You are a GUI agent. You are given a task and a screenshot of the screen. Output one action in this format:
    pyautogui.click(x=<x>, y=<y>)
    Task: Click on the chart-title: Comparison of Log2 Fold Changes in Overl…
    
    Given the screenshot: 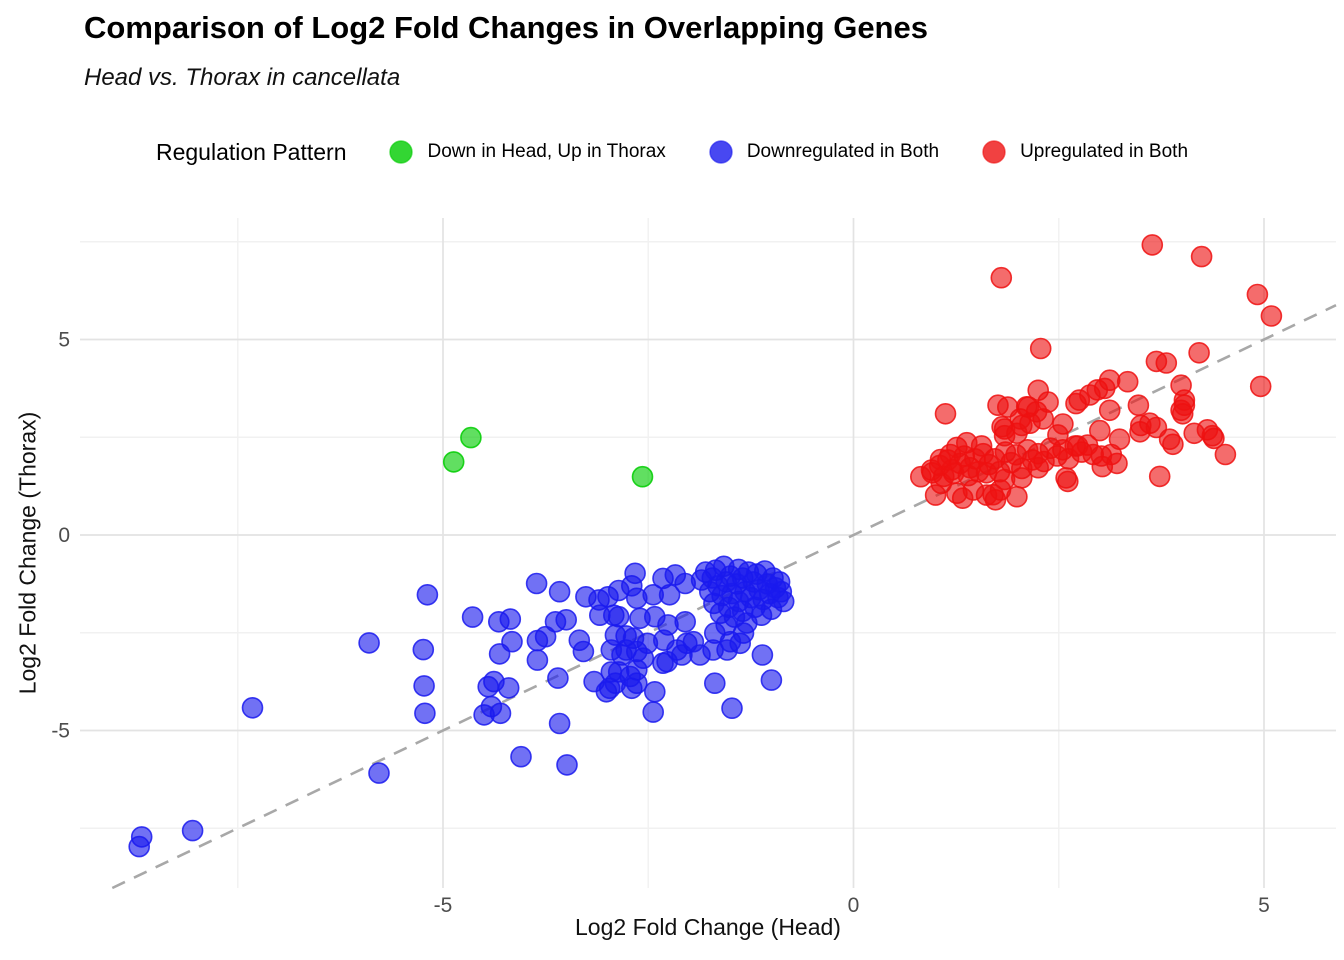 What is the action you would take?
    pyautogui.click(x=506, y=27)
    